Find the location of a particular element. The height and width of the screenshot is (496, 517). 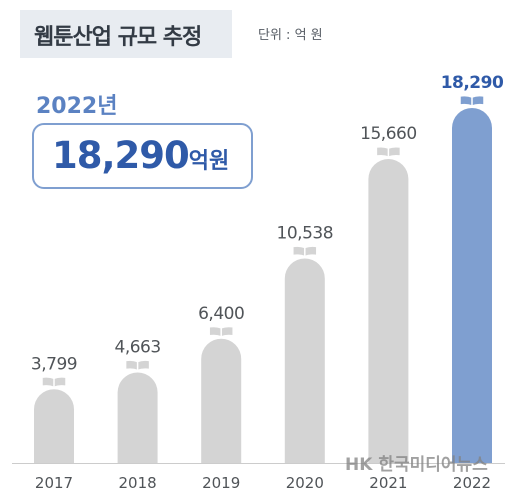

highlight-box: 18,290억원 is located at coordinates (142, 156).